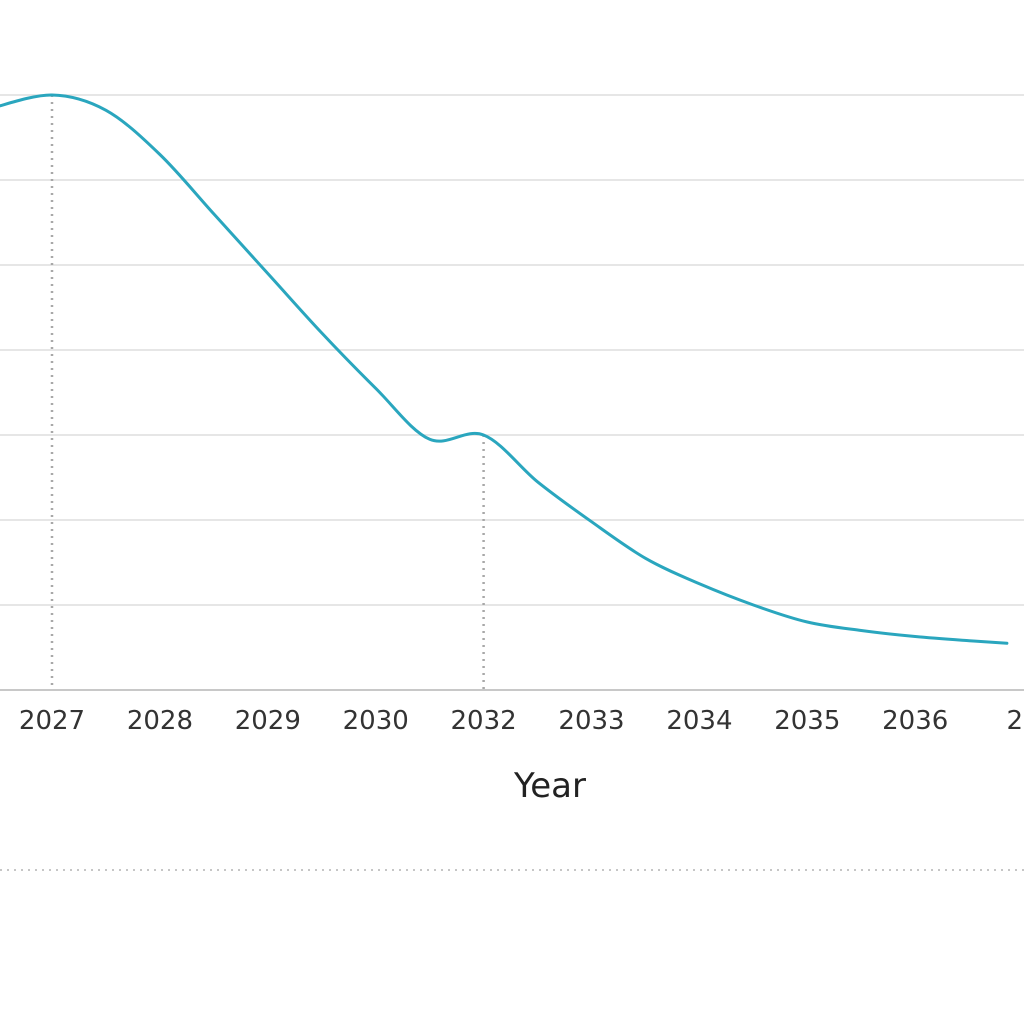  I want to click on x-tick-label: 2035, so click(807, 721).